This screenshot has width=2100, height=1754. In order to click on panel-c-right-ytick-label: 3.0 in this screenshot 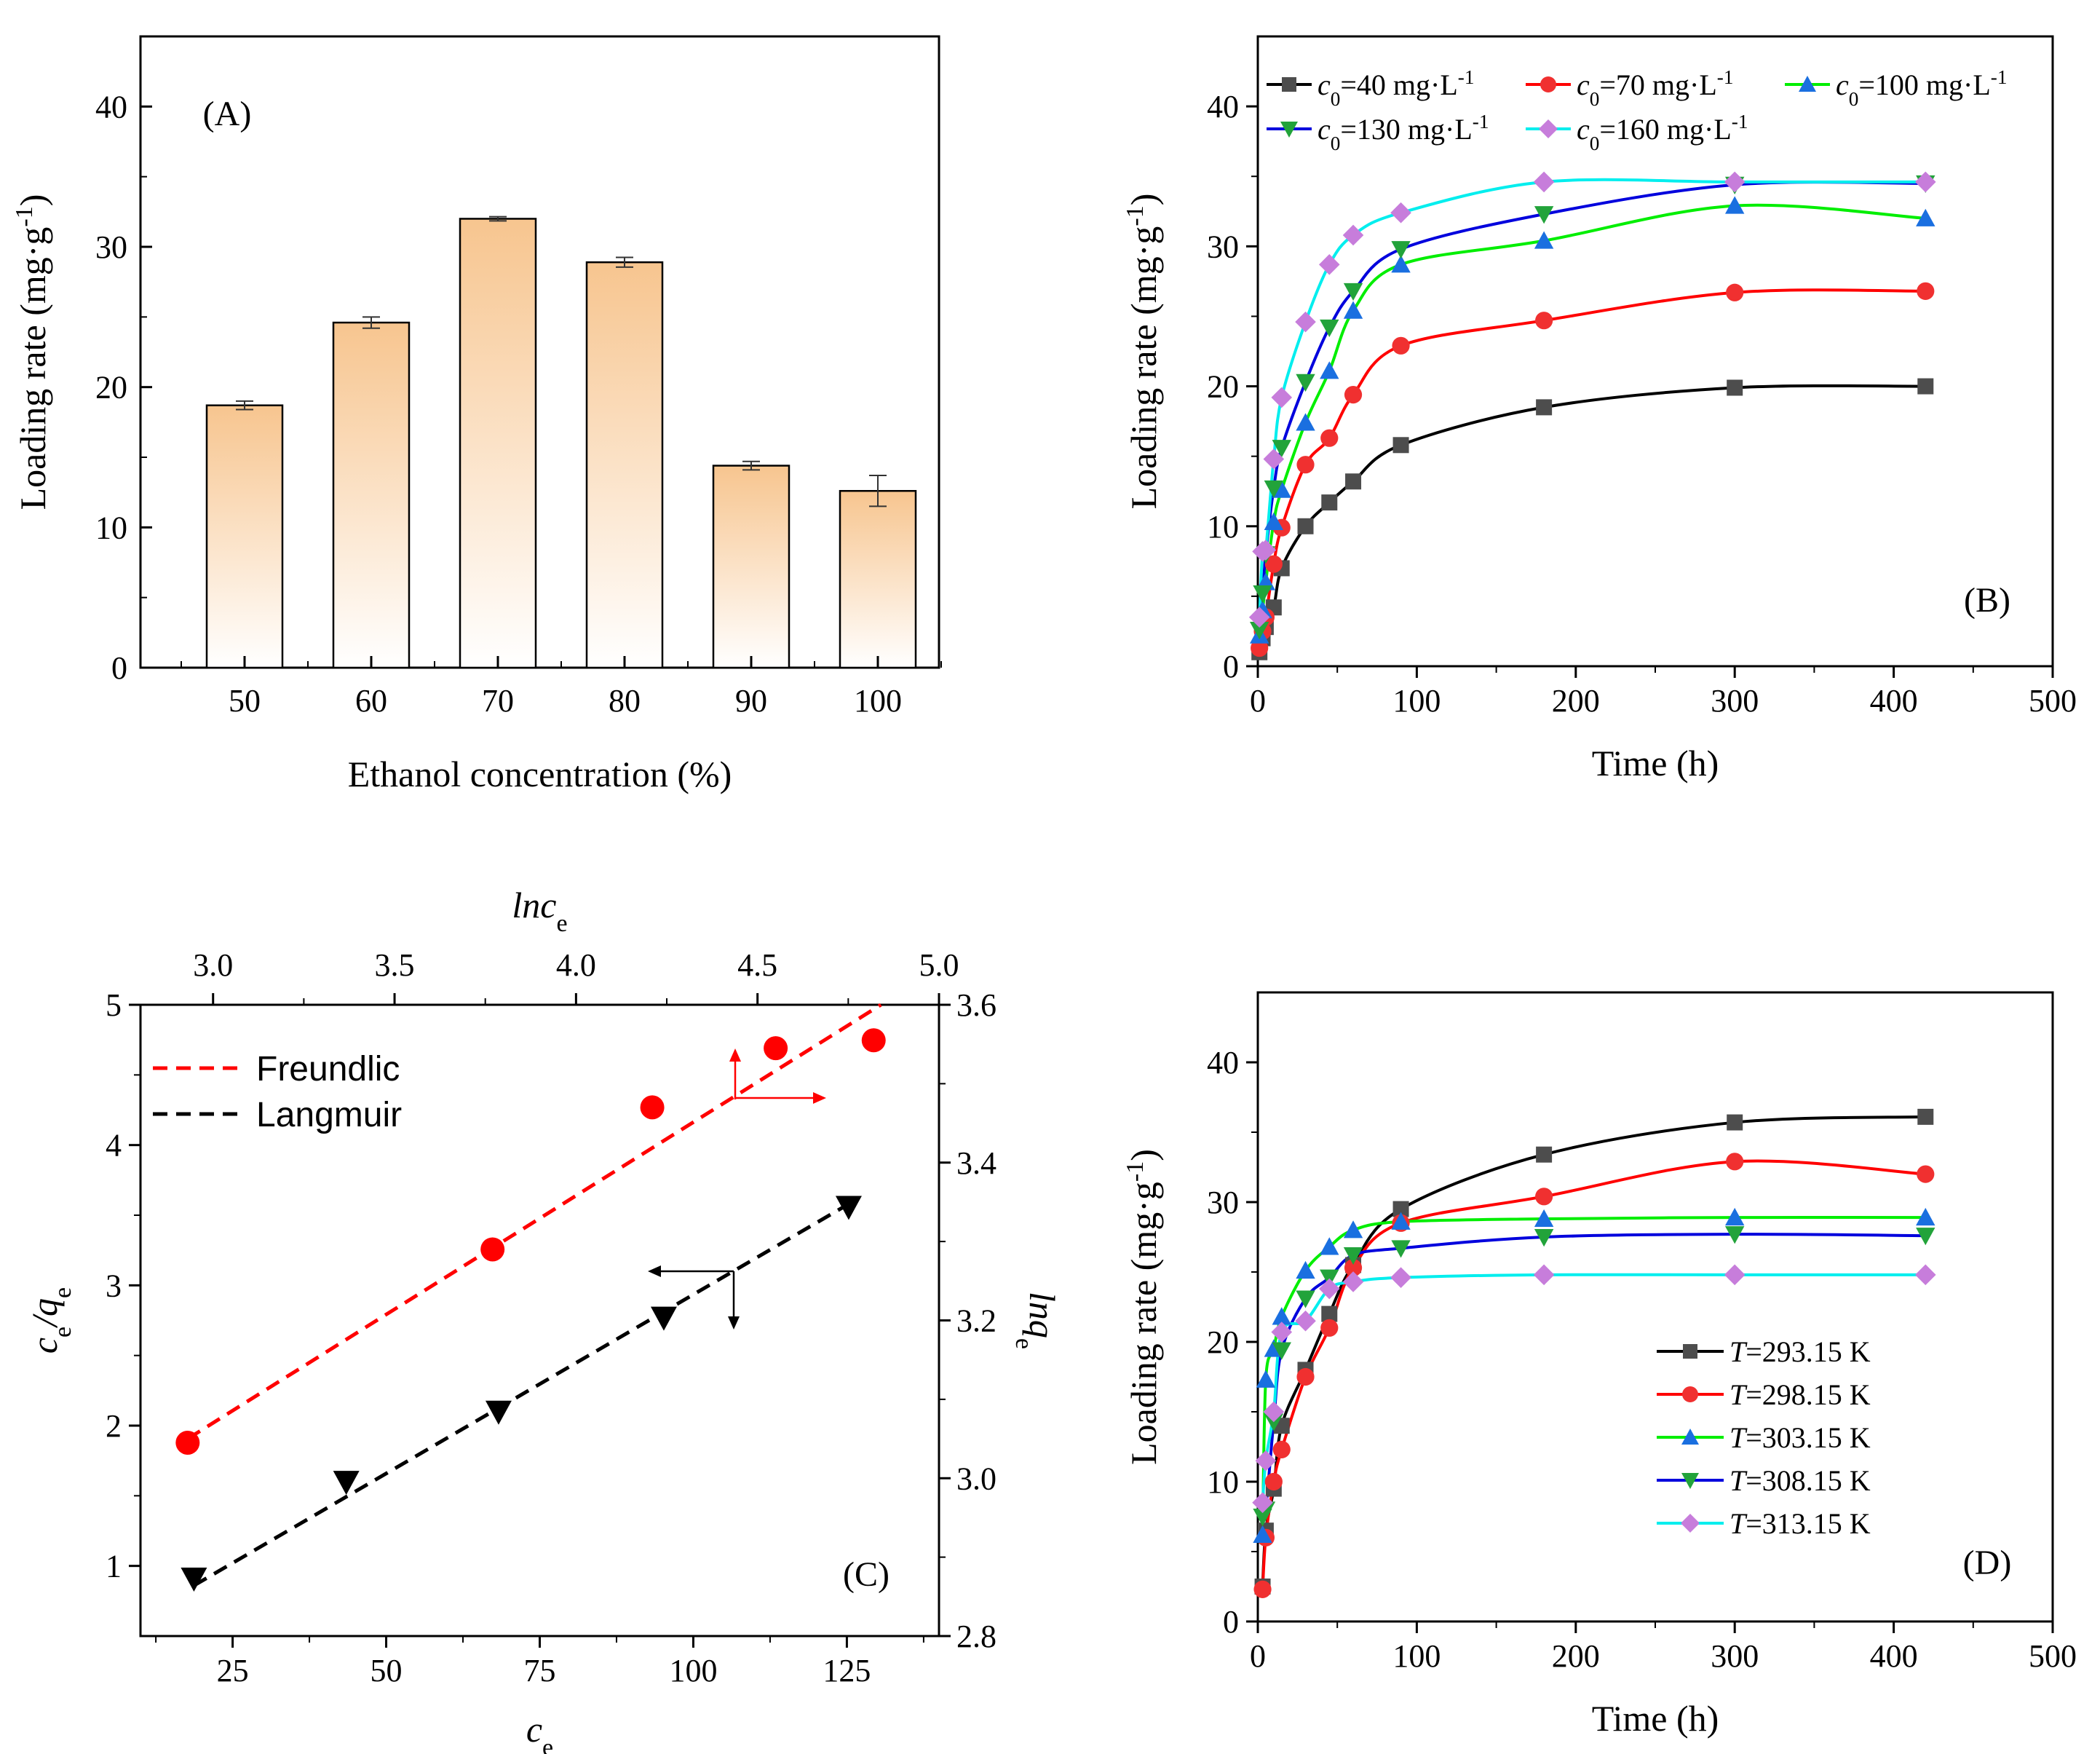, I will do `click(976, 1478)`.